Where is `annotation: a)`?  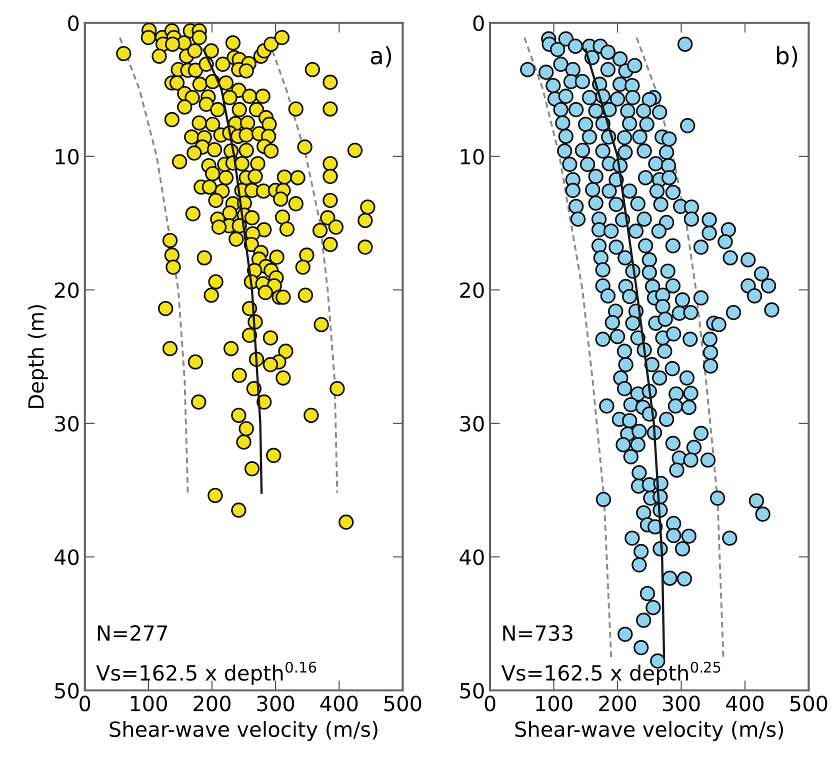
annotation: a) is located at coordinates (381, 57).